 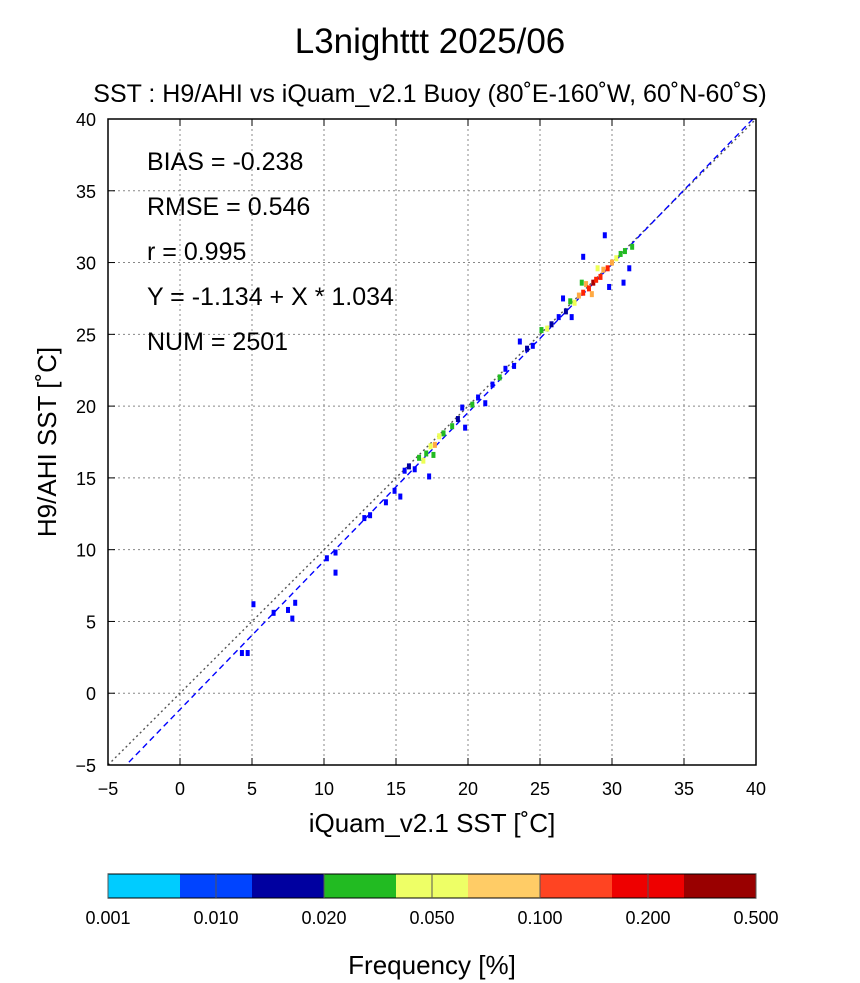 I want to click on colorbar-segments, so click(x=432, y=886).